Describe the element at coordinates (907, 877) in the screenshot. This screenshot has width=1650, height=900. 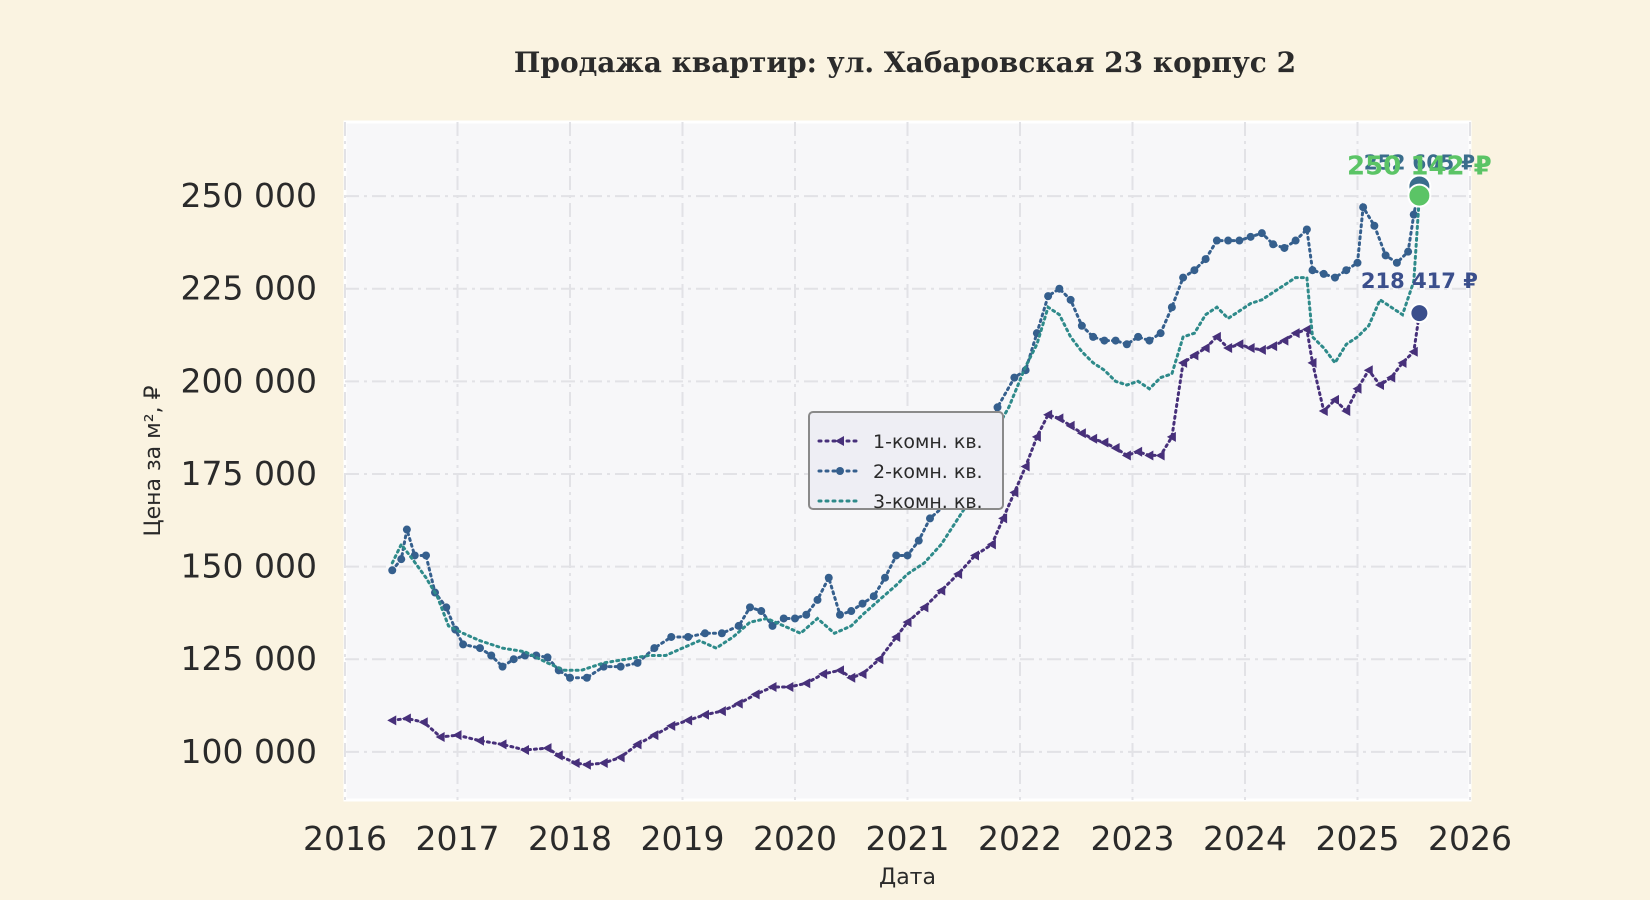
I see `x-axis-label: Дата` at that location.